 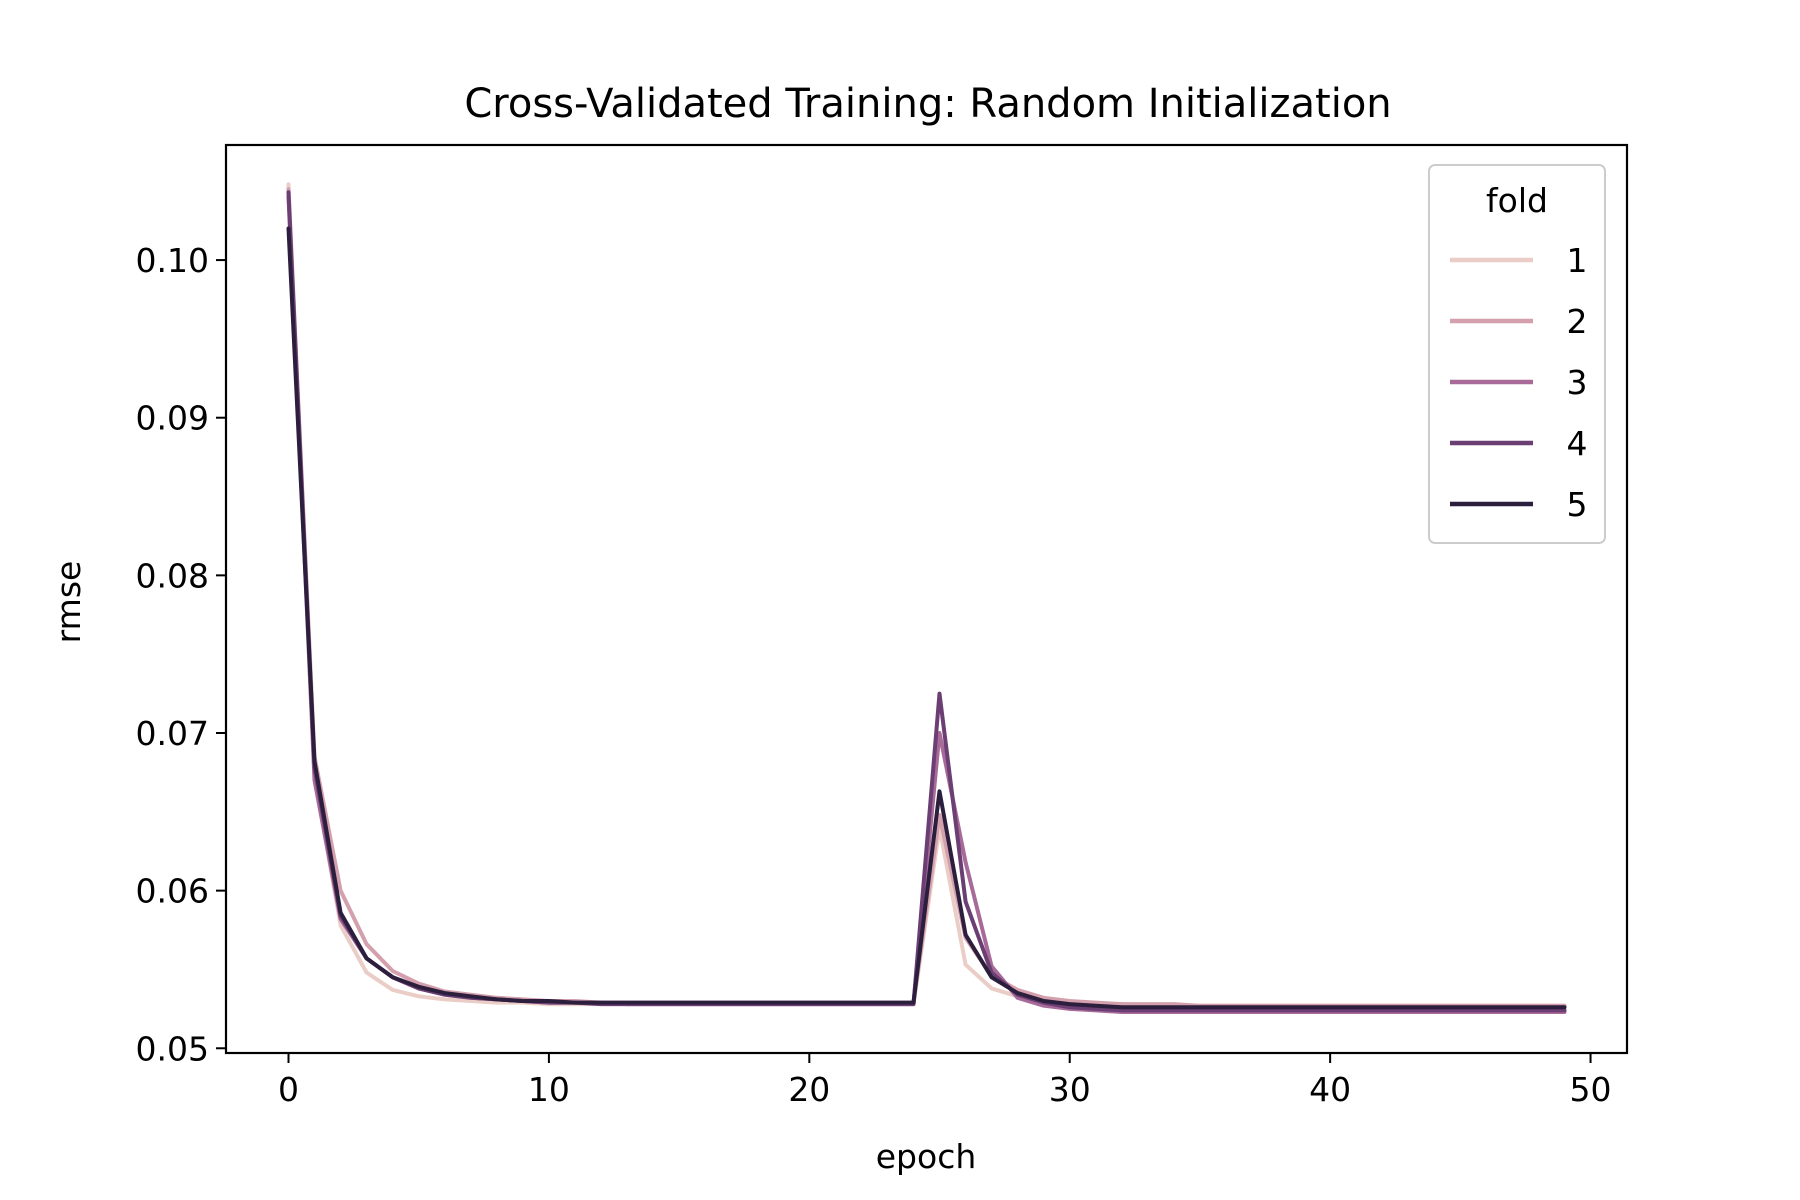 What do you see at coordinates (1070, 1089) in the screenshot?
I see `x-tick-label: 30` at bounding box center [1070, 1089].